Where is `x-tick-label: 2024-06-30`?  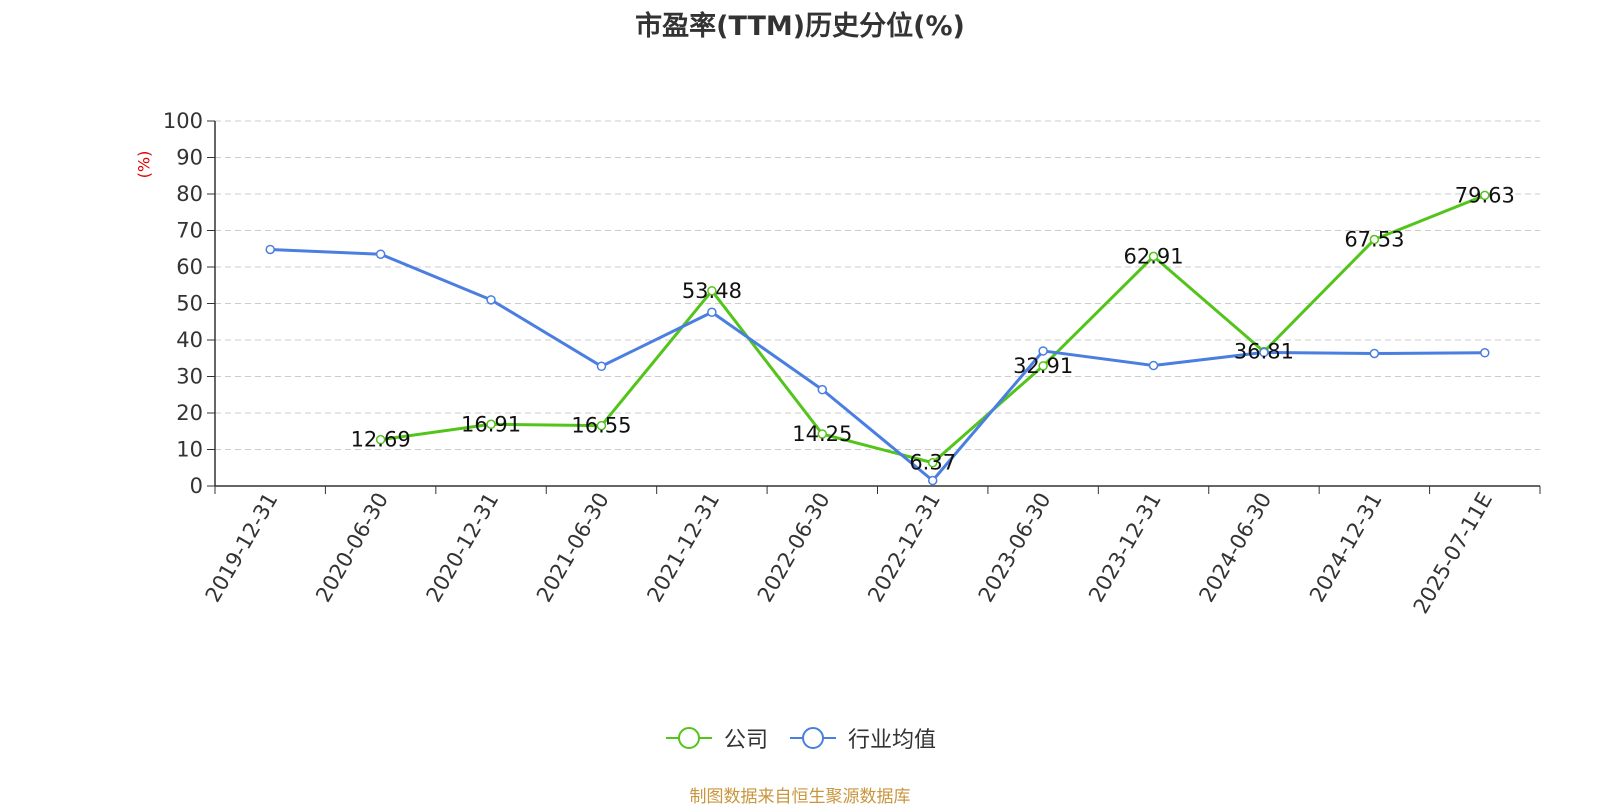
x-tick-label: 2024-06-30 is located at coordinates (1235, 548).